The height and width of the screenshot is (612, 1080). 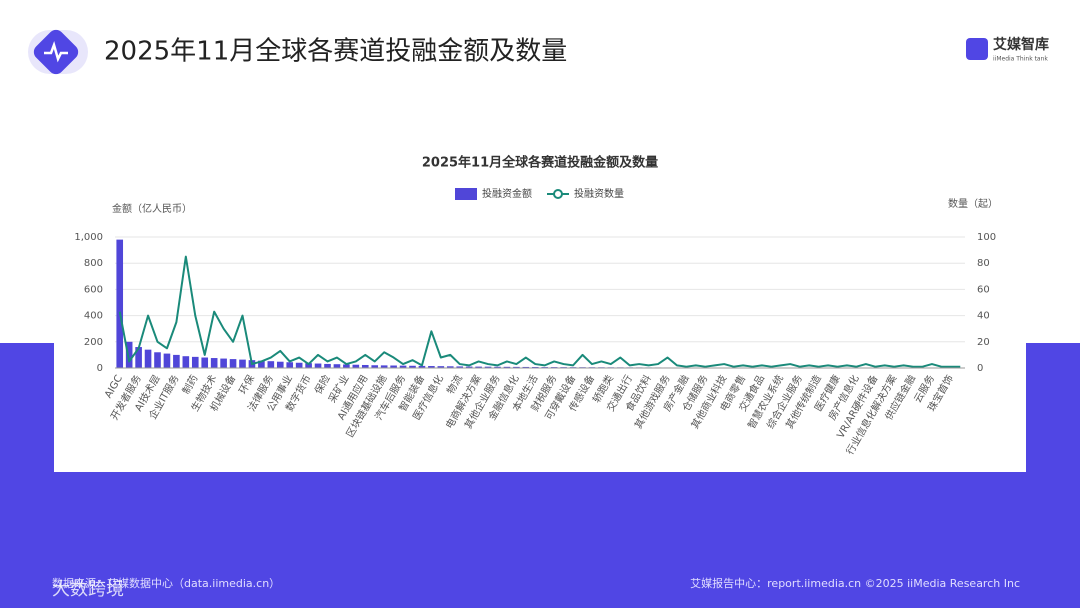 What do you see at coordinates (558, 194) in the screenshot?
I see `legend-marker` at bounding box center [558, 194].